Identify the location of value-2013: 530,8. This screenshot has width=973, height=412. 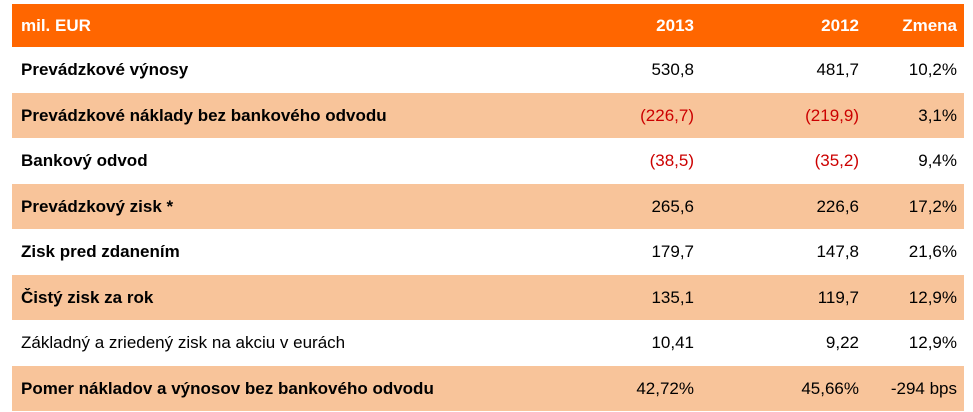
(672, 69).